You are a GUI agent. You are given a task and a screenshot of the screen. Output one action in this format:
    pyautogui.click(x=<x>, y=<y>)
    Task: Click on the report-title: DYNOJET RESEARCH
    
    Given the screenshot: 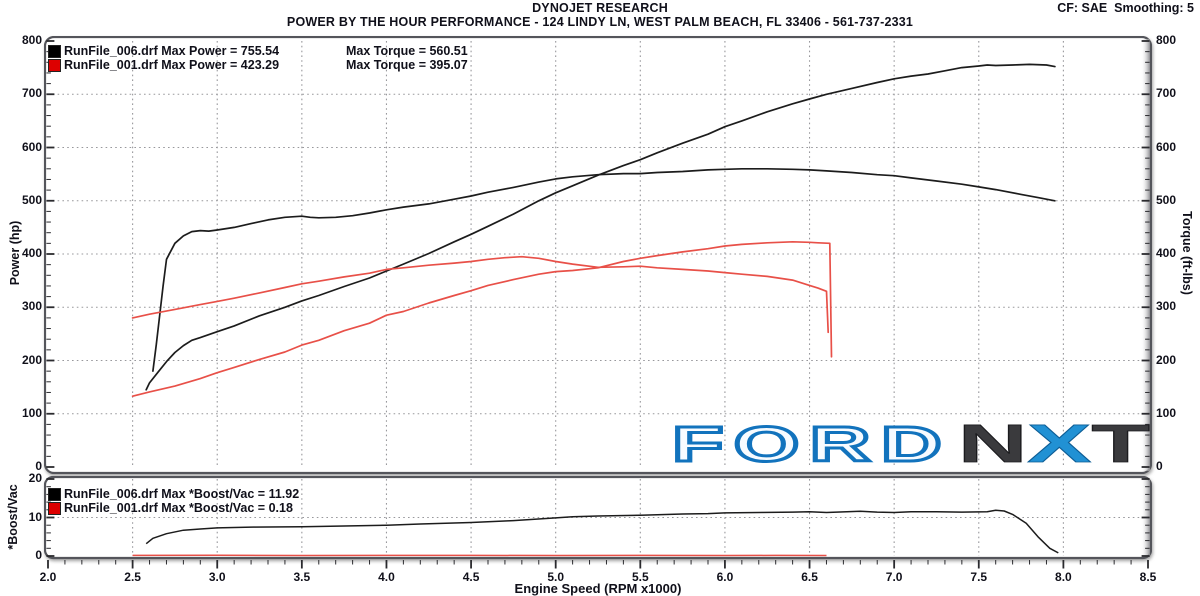 What is the action you would take?
    pyautogui.click(x=600, y=8)
    